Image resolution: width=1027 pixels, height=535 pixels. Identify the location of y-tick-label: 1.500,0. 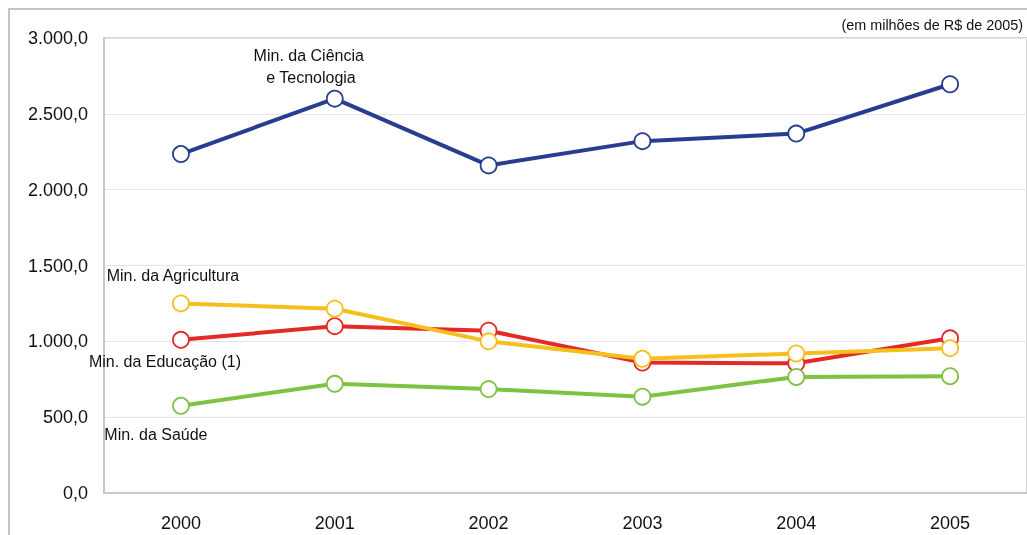
(57, 265).